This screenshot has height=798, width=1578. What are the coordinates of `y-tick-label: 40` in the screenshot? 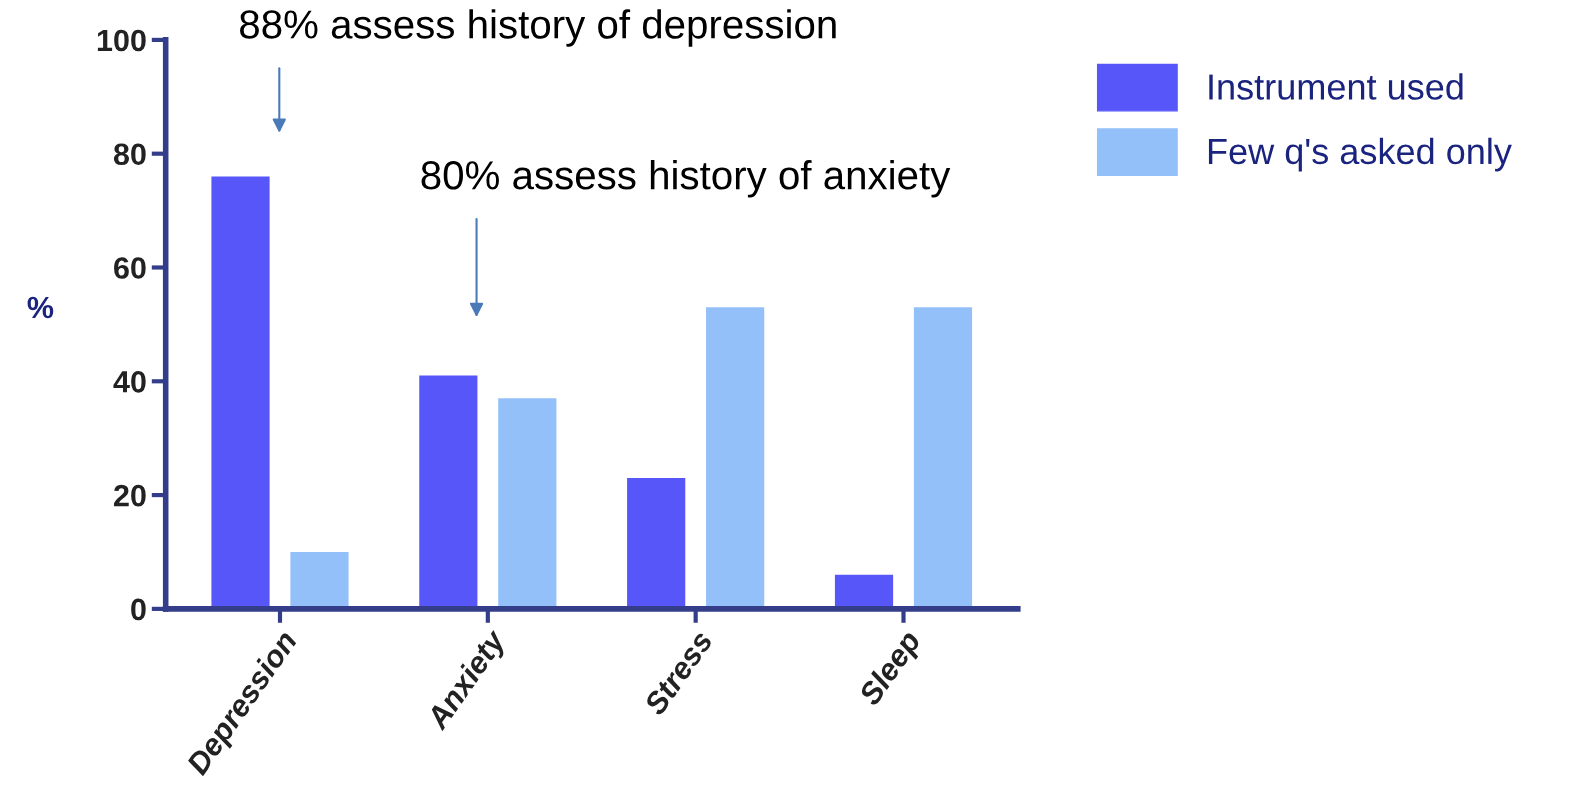 It's located at (129, 382).